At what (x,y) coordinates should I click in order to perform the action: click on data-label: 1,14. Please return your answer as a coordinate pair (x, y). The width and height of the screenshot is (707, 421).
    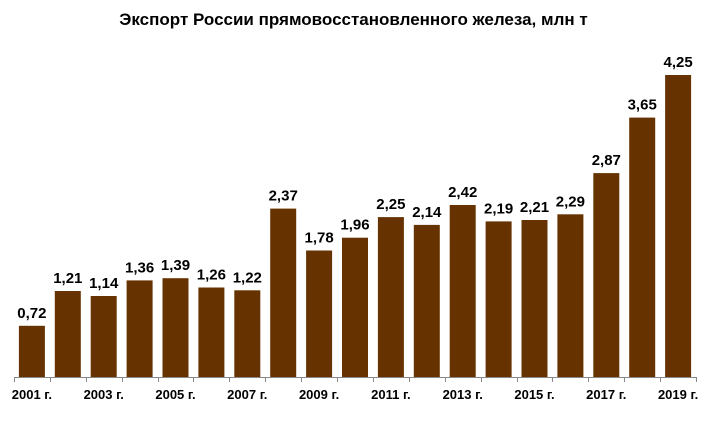
    Looking at the image, I should click on (104, 283).